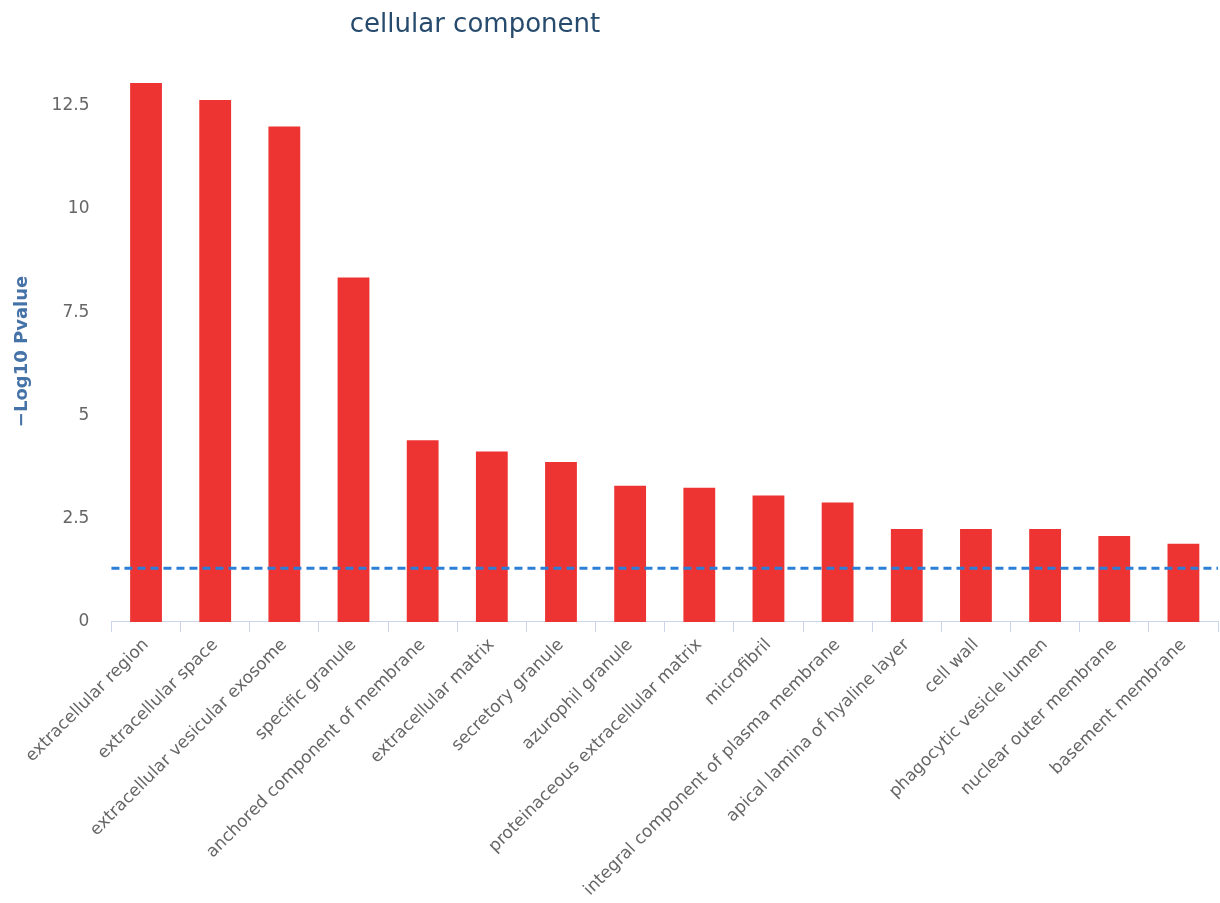 This screenshot has width=1220, height=903. Describe the element at coordinates (76, 517) in the screenshot. I see `y-tick-label: 2.5` at that location.